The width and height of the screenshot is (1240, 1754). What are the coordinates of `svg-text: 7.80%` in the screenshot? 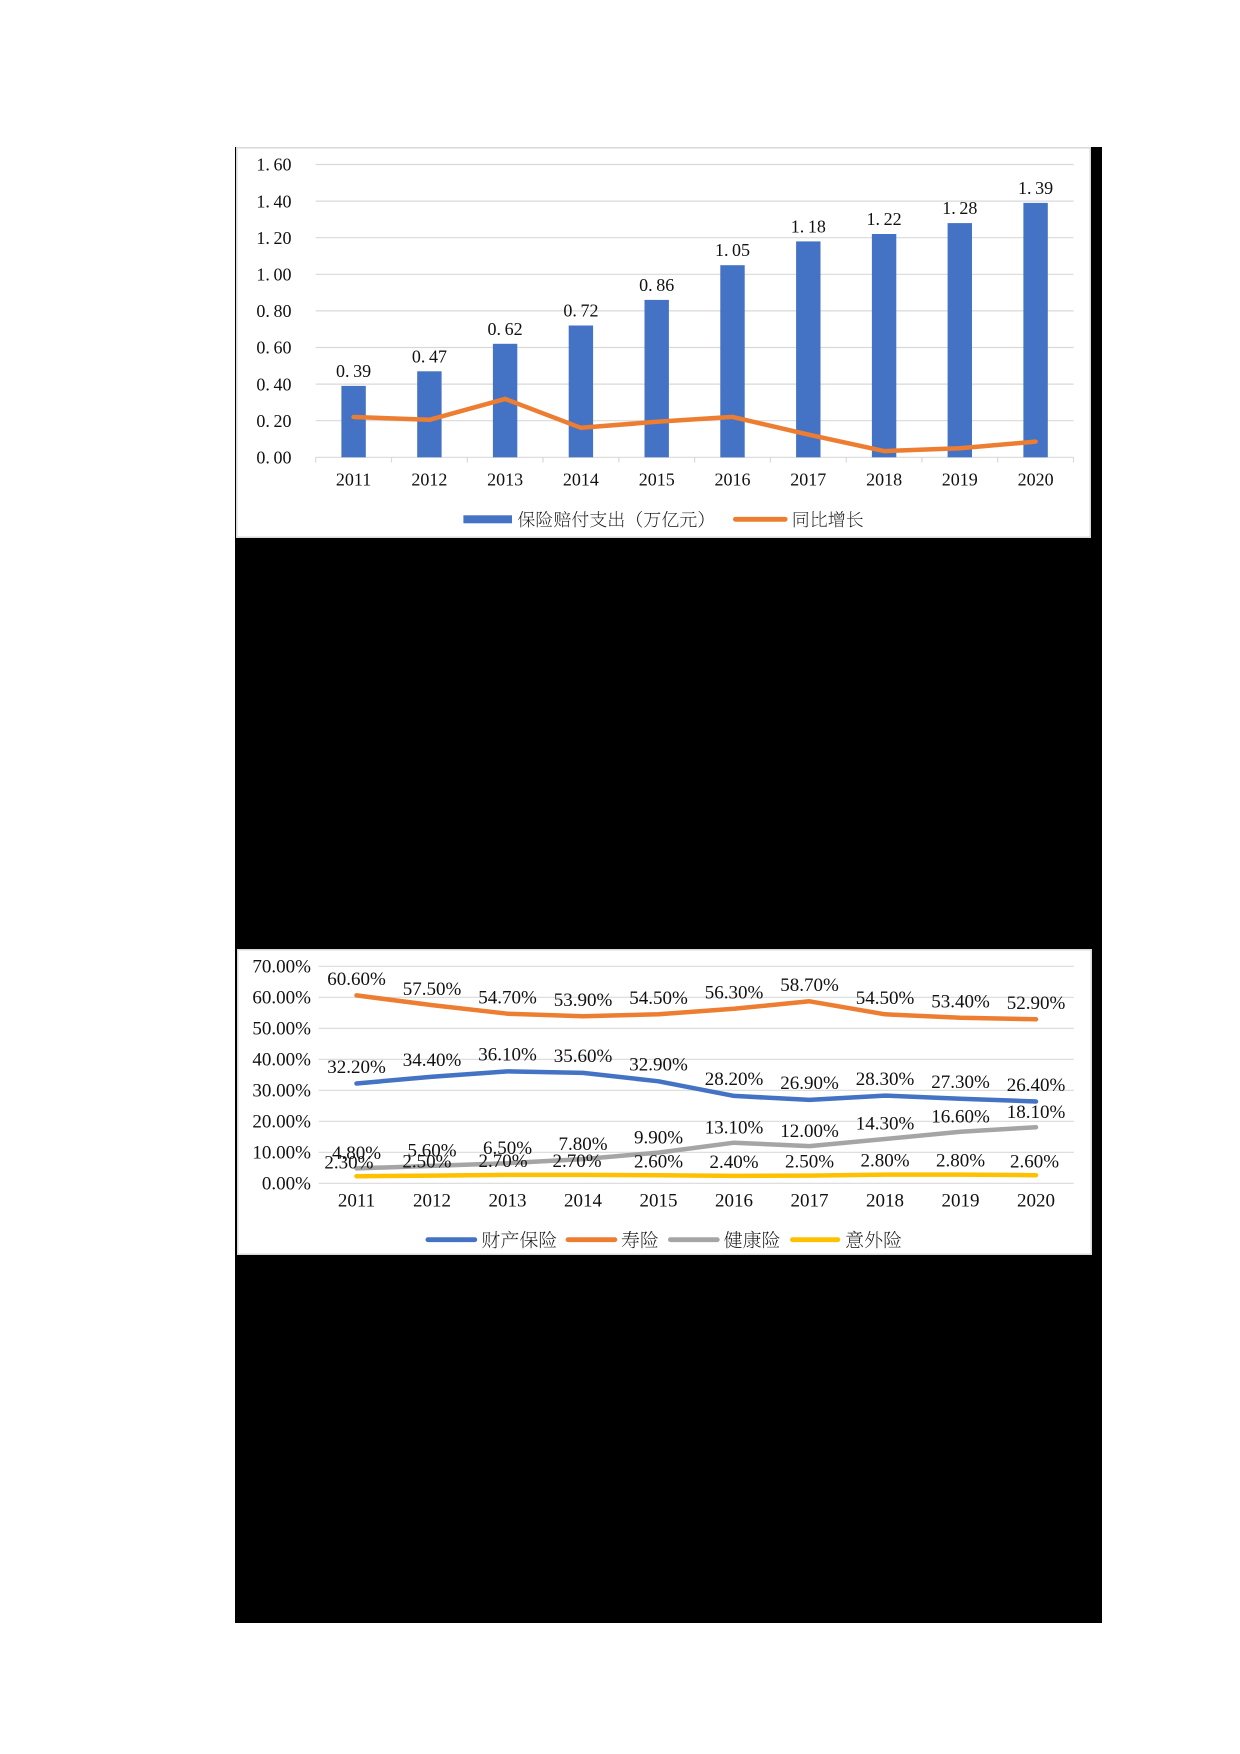 It's located at (582, 1144).